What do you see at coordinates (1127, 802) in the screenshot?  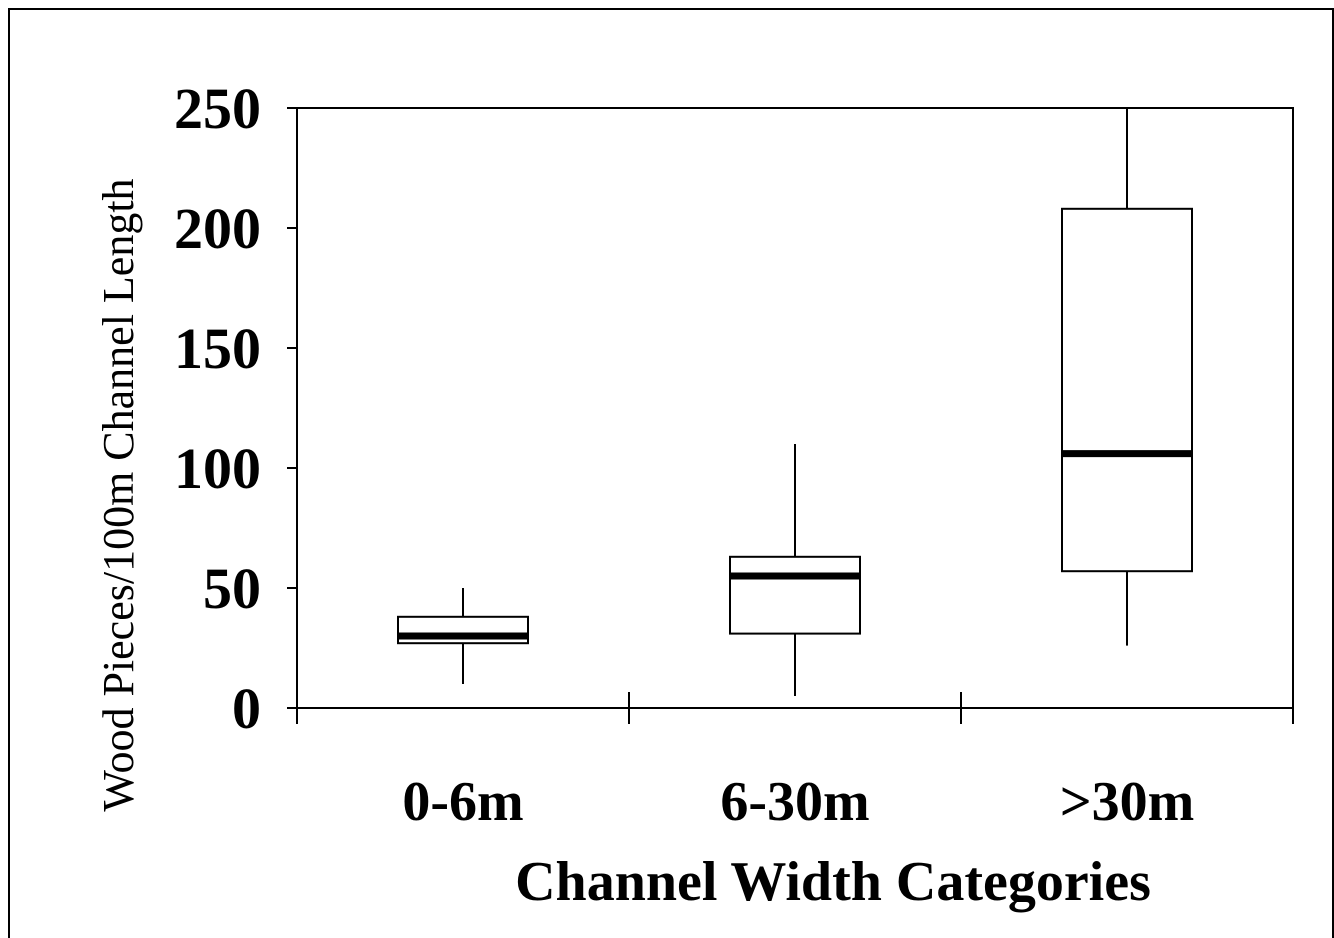 I see `x-category-label: >30m` at bounding box center [1127, 802].